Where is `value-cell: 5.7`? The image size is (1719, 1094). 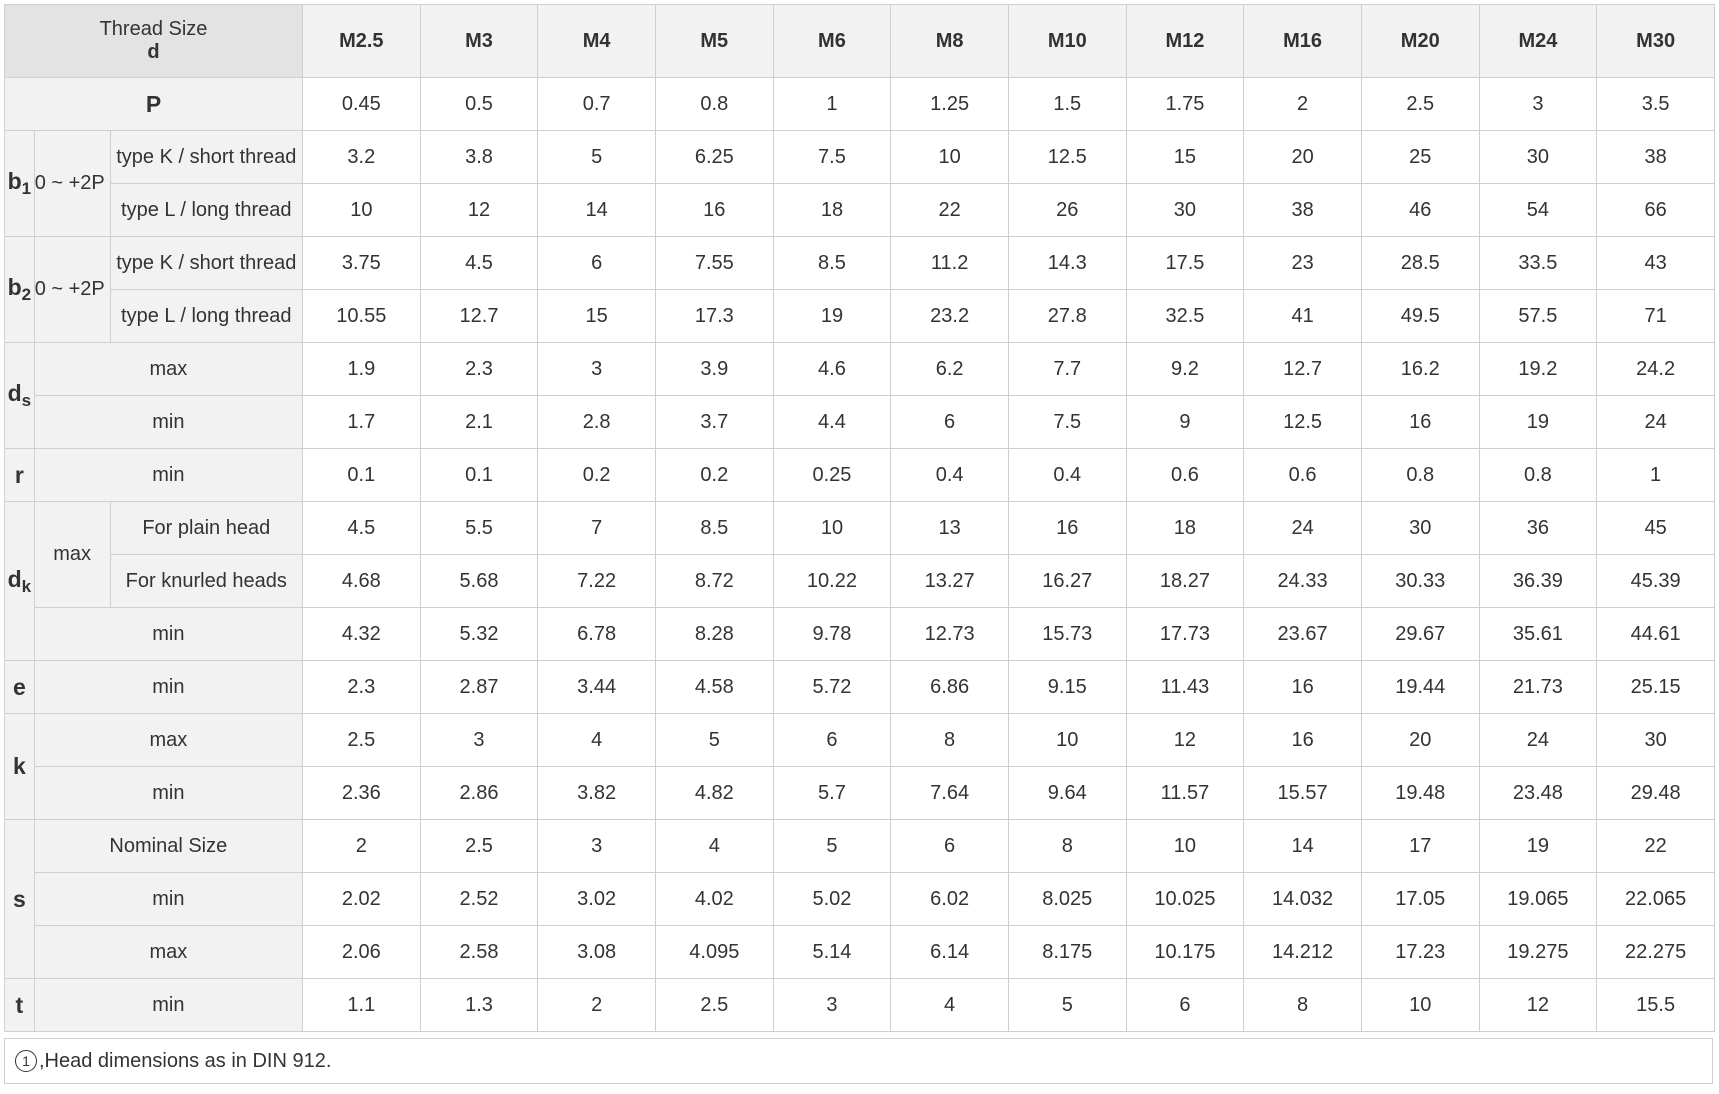 value-cell: 5.7 is located at coordinates (832, 793).